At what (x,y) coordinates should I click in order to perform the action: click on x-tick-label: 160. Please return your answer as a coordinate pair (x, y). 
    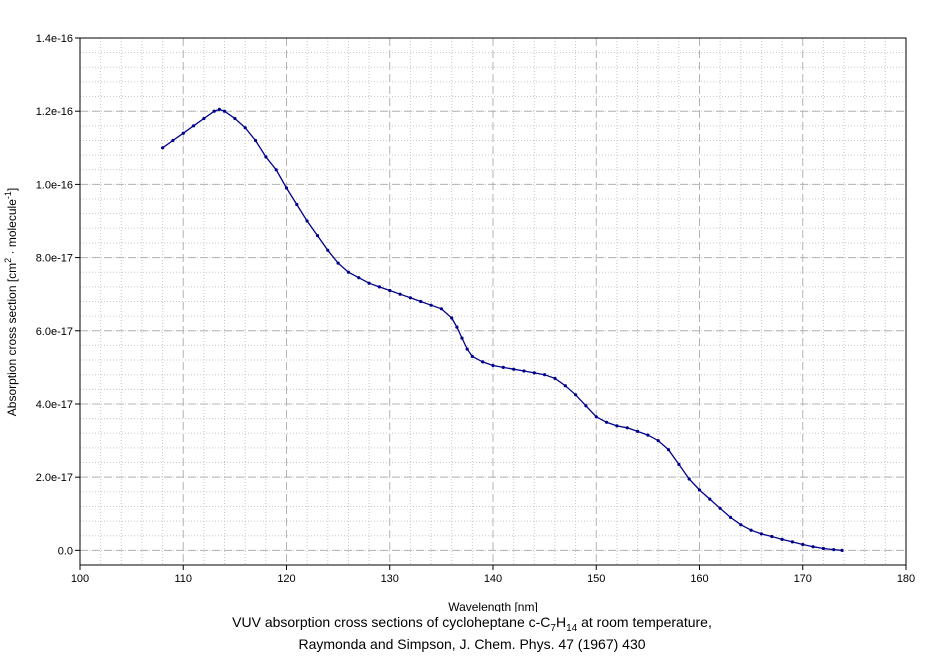
    Looking at the image, I should click on (699, 579).